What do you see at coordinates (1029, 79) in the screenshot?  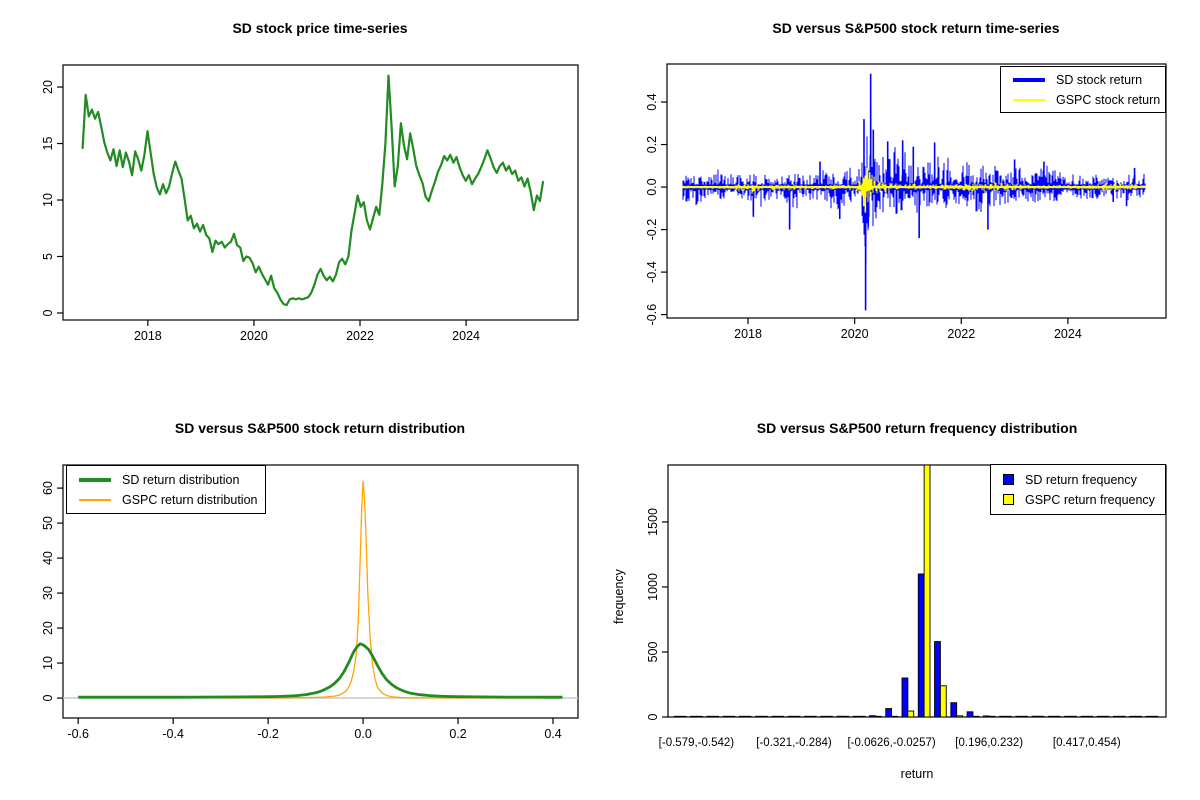 I see `legend-line-swatch-sd-return` at bounding box center [1029, 79].